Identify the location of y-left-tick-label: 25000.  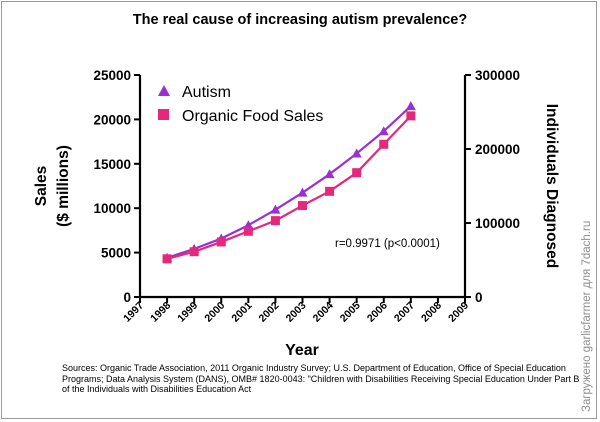
(112, 75).